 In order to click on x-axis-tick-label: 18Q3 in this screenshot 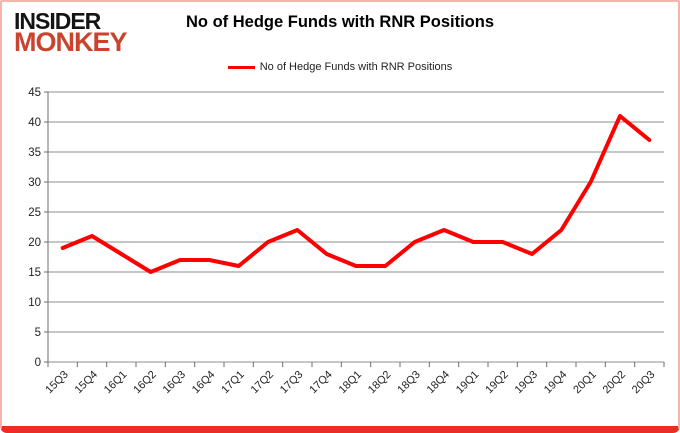, I will do `click(409, 383)`.